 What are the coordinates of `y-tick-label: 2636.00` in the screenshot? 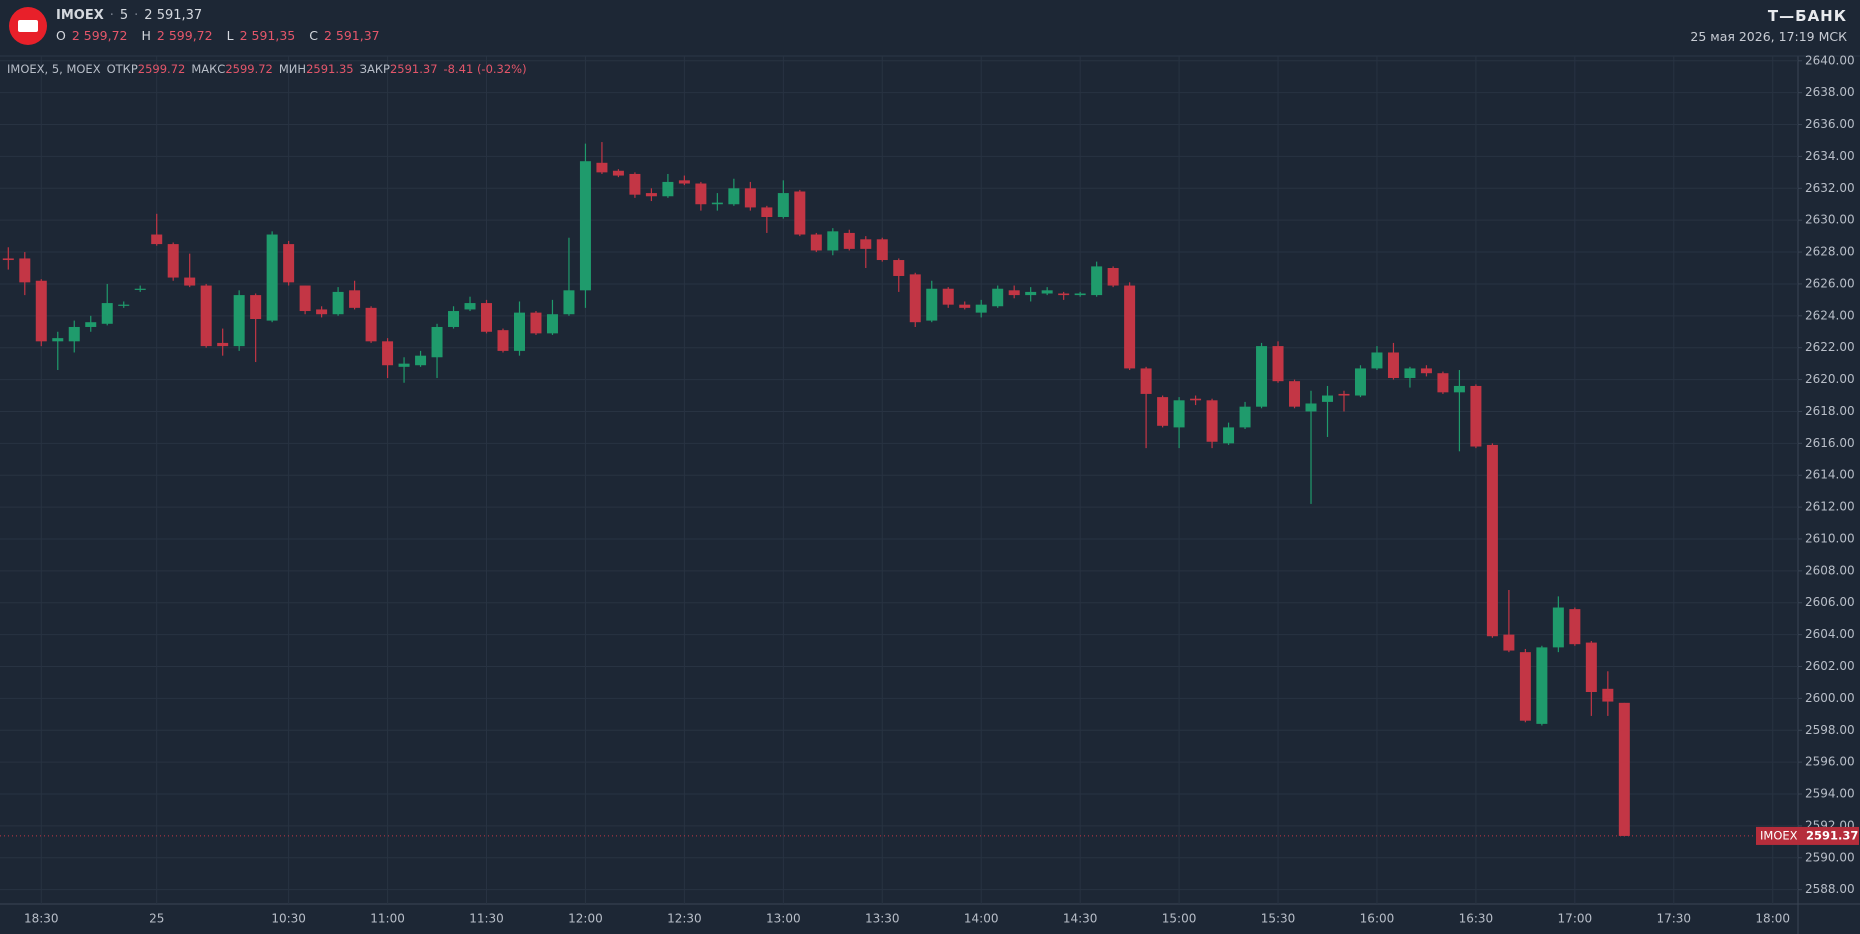 It's located at (1830, 124).